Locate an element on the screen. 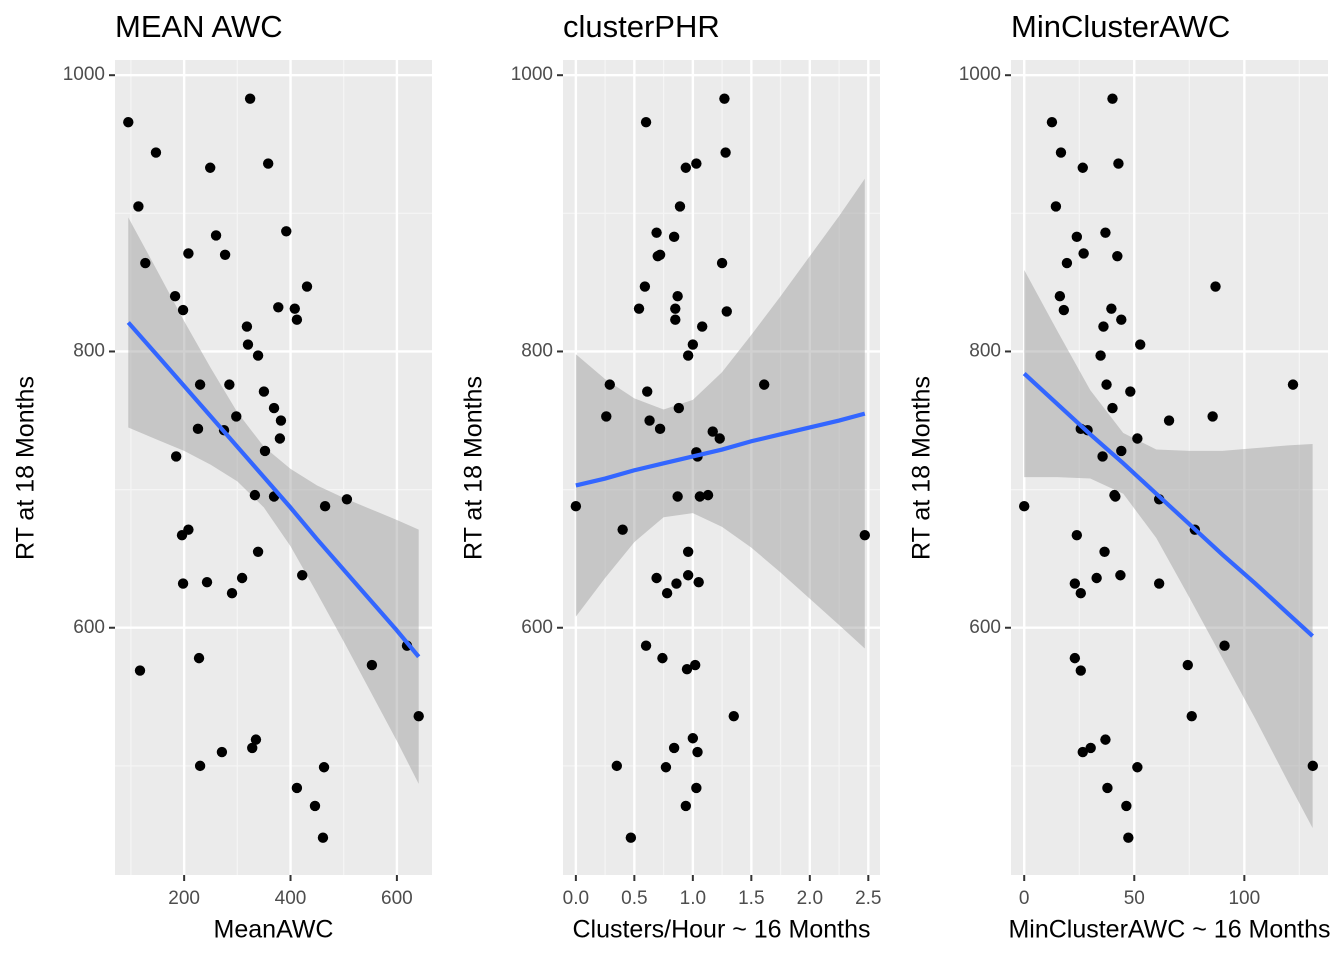 This screenshot has height=960, width=1344. x-tick-label: 1.5 is located at coordinates (751, 898).